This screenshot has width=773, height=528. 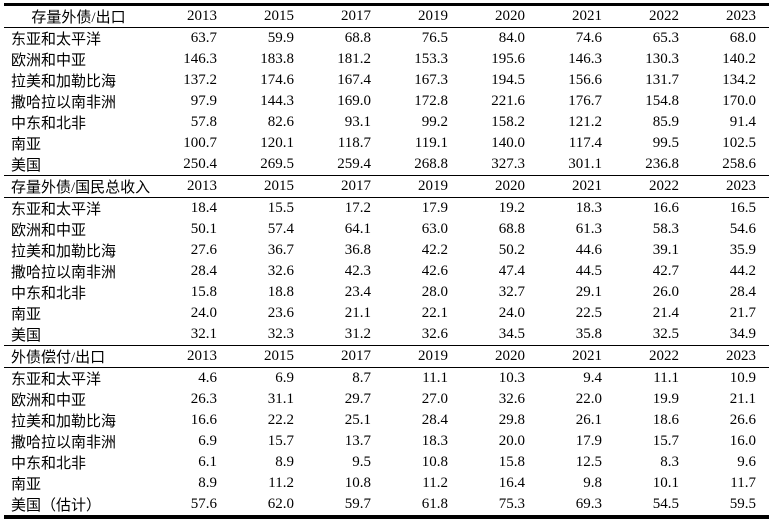 I want to click on value-cell: 22.5, so click(x=588, y=313).